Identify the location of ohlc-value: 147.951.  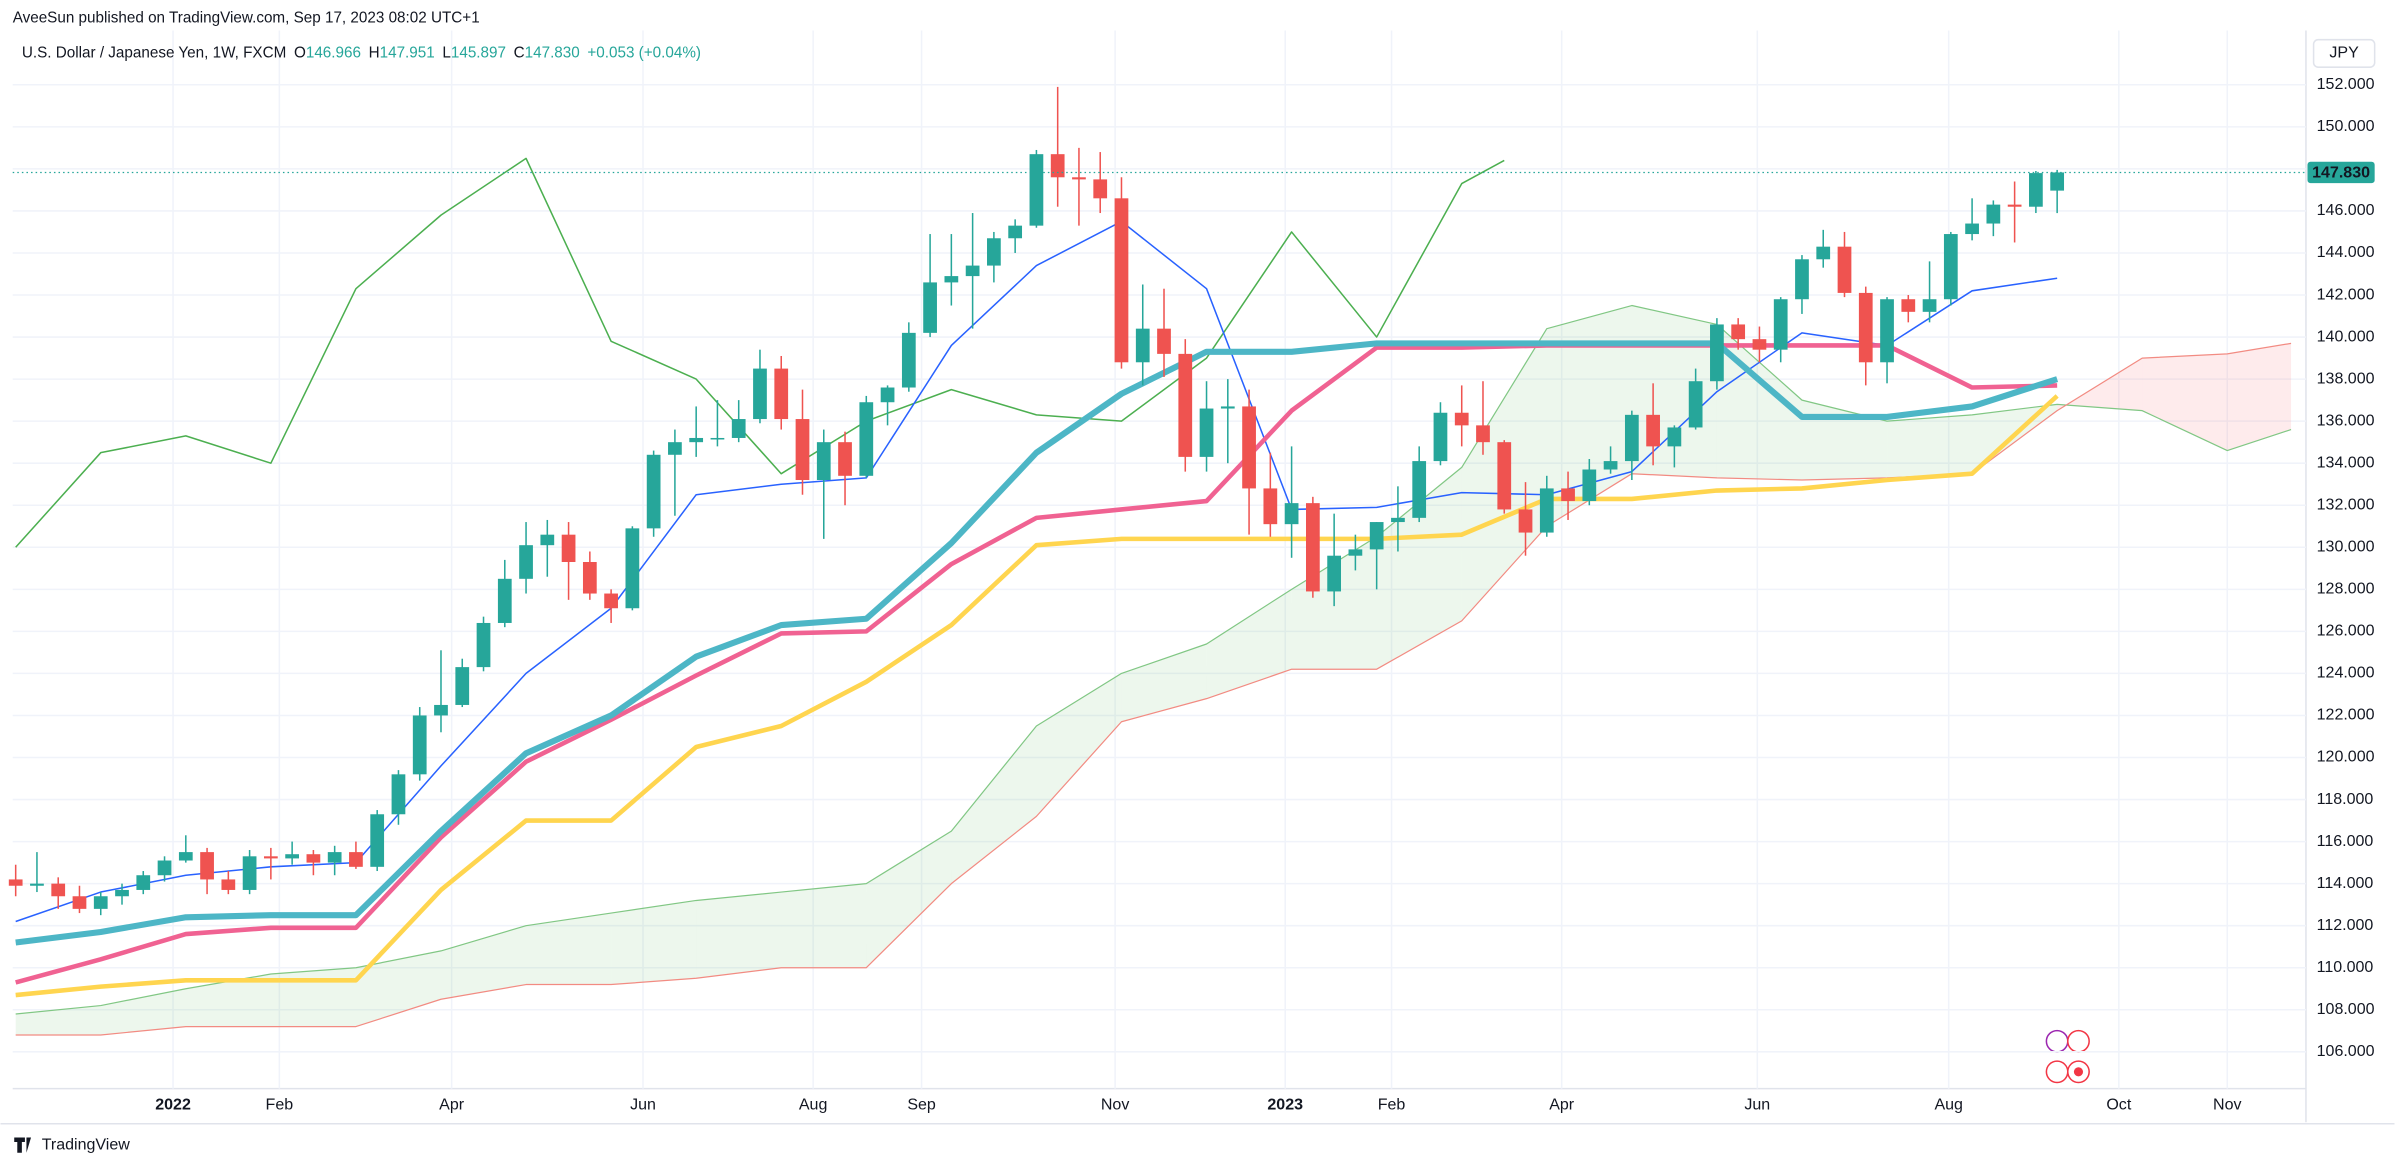
(407, 52).